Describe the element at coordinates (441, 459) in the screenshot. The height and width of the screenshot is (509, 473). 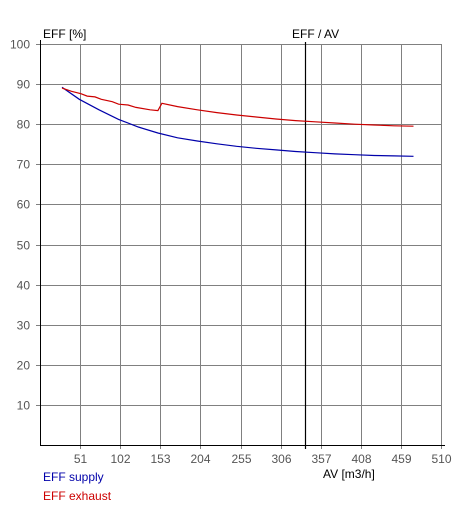
I see `x-tick-label: 510` at that location.